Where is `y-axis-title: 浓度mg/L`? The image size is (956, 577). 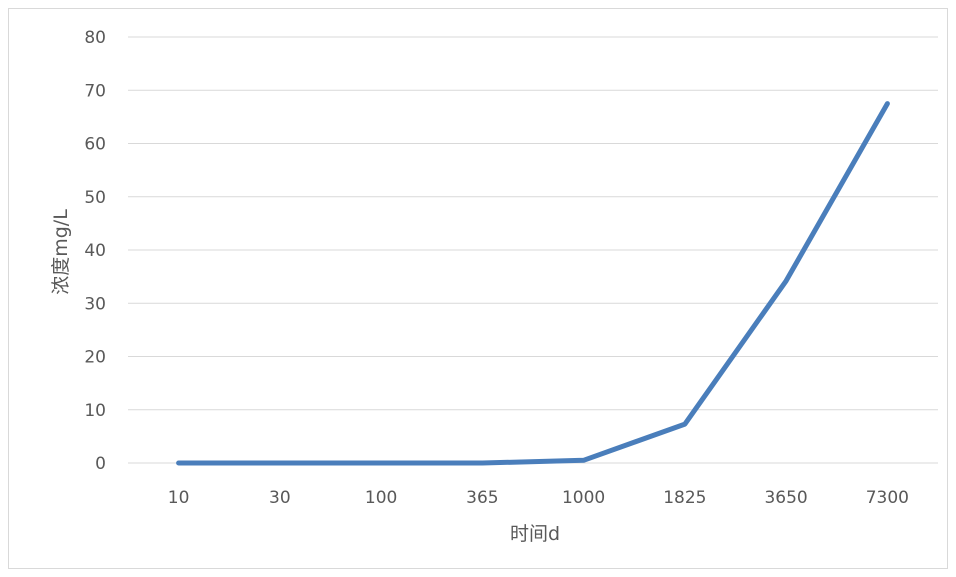 y-axis-title: 浓度mg/L is located at coordinates (61, 252).